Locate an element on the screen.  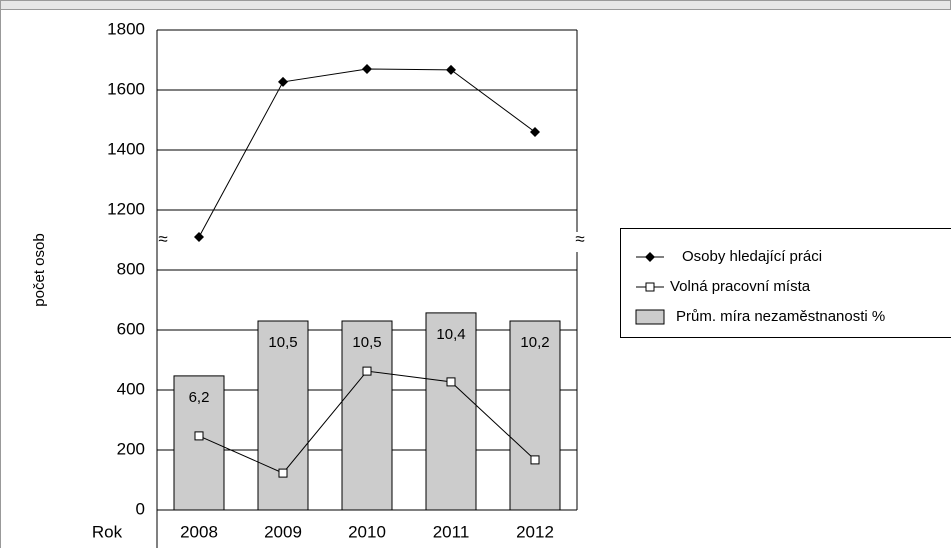
y-tick-label: 400 is located at coordinates (131, 388).